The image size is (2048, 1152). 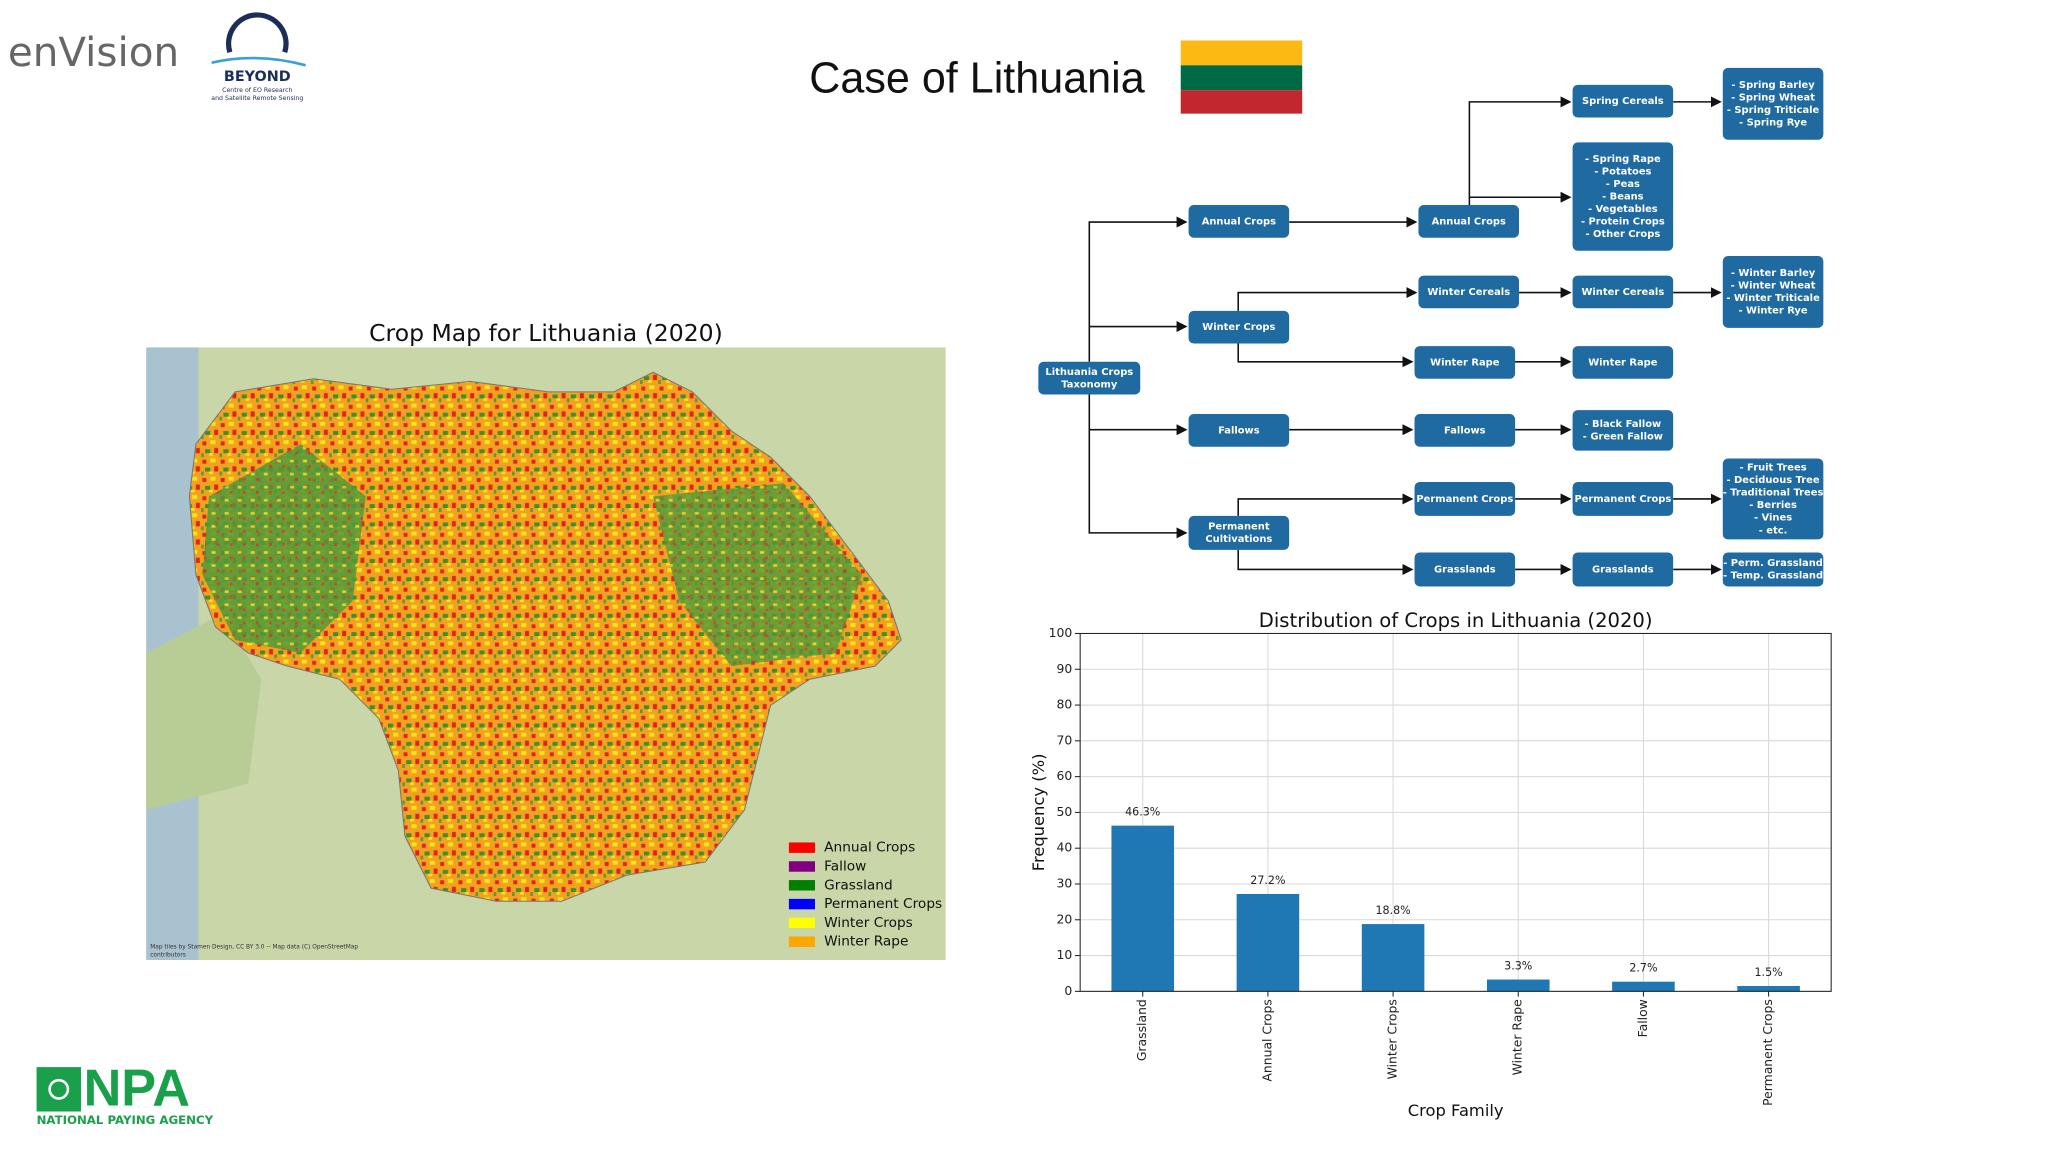 I want to click on legend-label: Winter Rape, so click(x=866, y=942).